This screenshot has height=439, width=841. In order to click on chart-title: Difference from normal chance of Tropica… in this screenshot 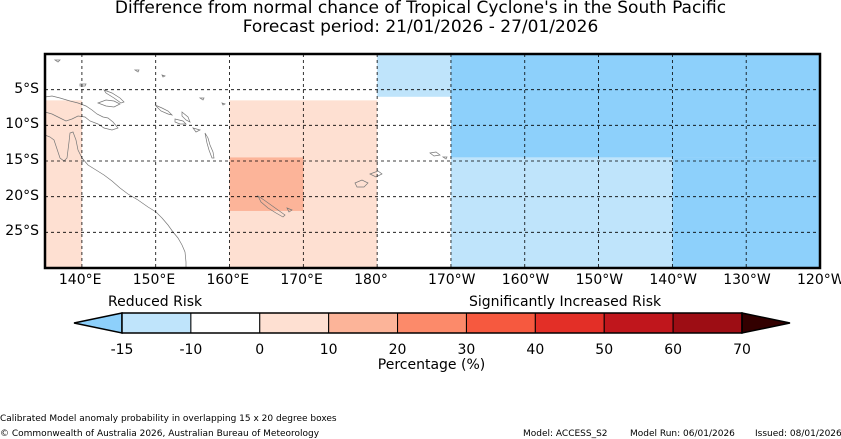, I will do `click(420, 9)`.